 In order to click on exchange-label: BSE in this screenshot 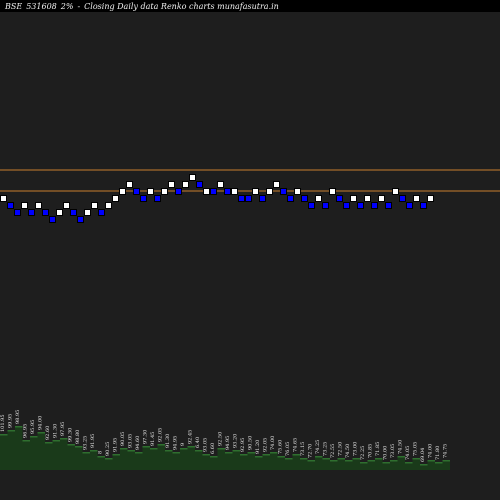, I will do `click(14, 6)`.